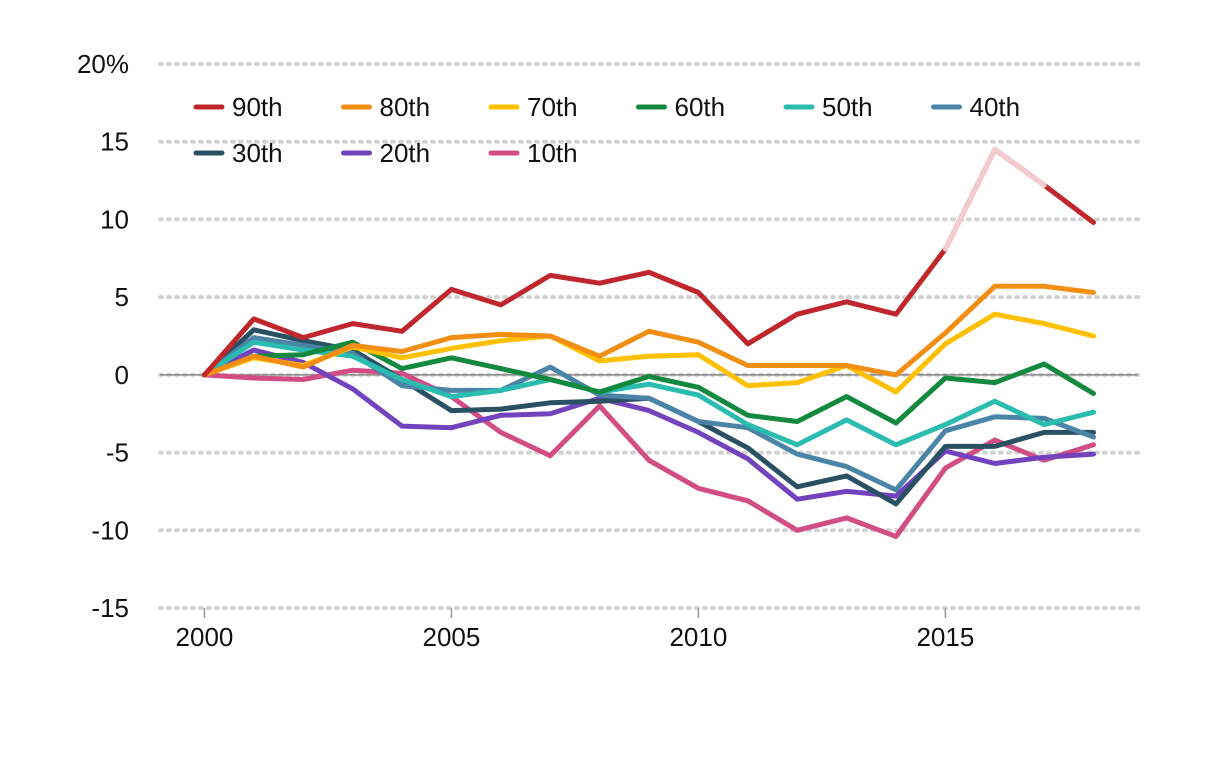 The image size is (1216, 766). What do you see at coordinates (994, 199) in the screenshot?
I see `series-highlight-segment` at bounding box center [994, 199].